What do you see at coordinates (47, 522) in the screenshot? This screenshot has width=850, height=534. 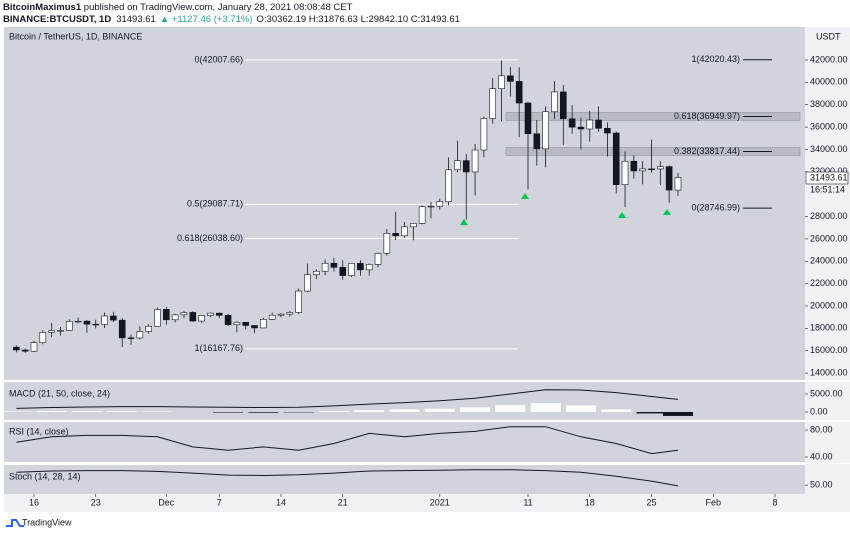 I see `brand: TradingView` at bounding box center [47, 522].